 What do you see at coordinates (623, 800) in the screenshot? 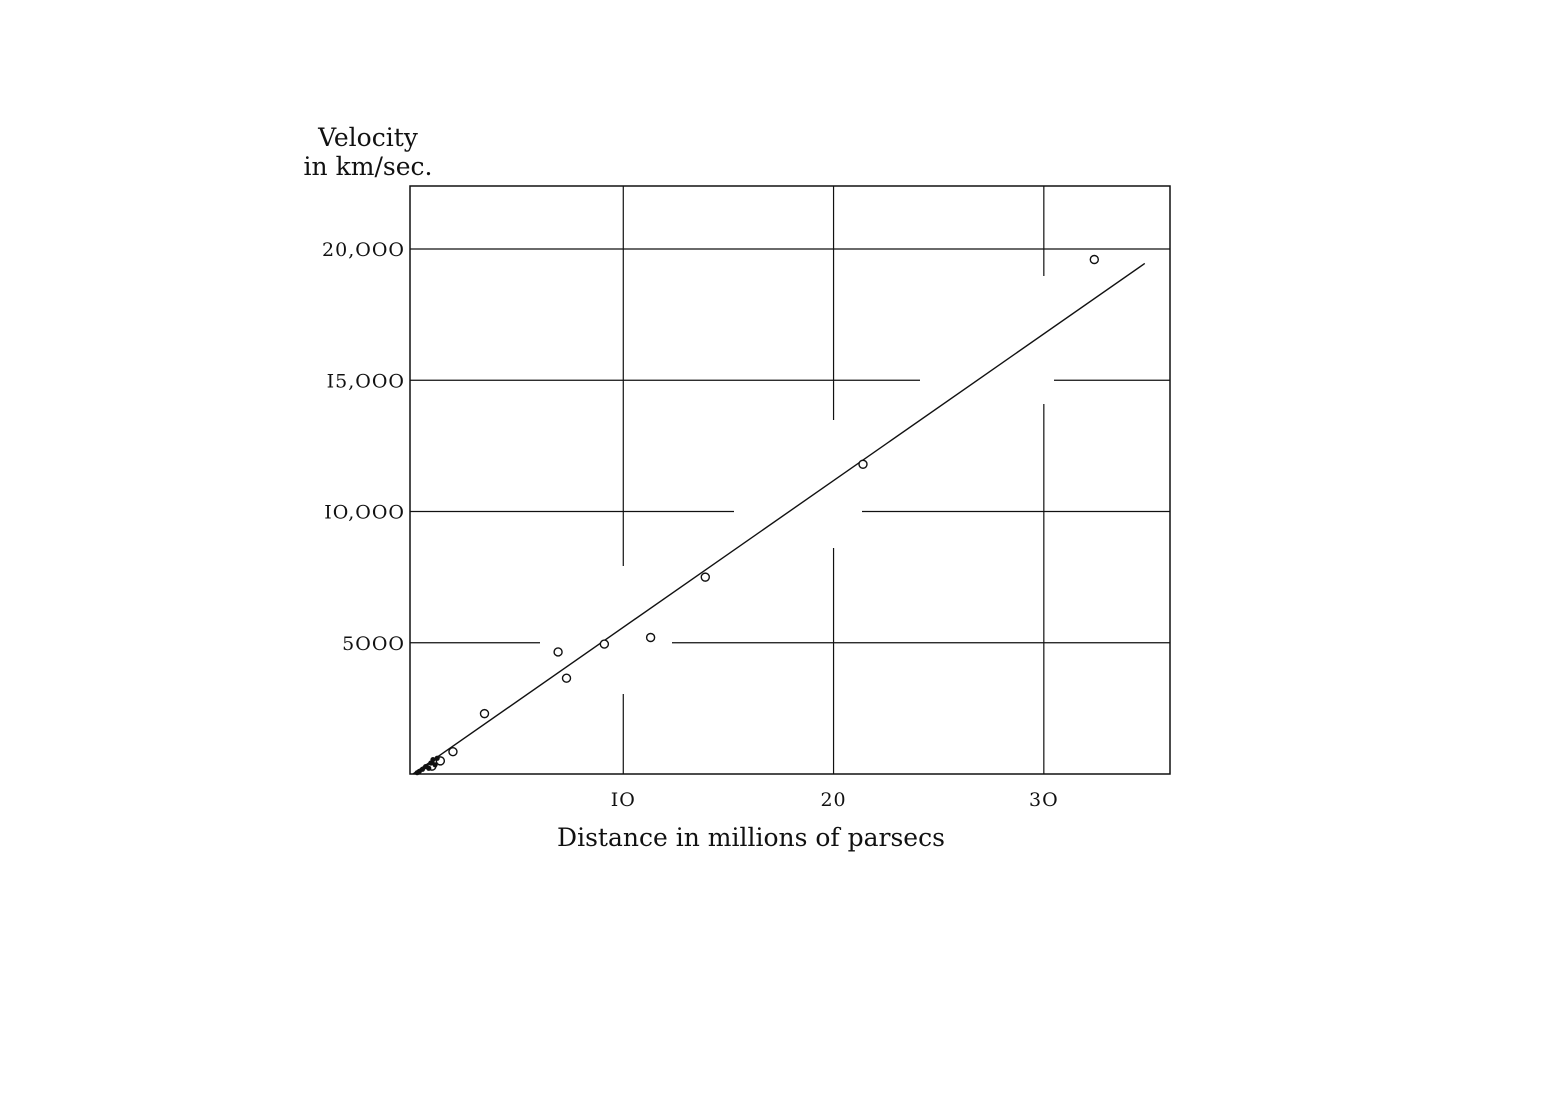
I see `x-tick-label-0: IO` at bounding box center [623, 800].